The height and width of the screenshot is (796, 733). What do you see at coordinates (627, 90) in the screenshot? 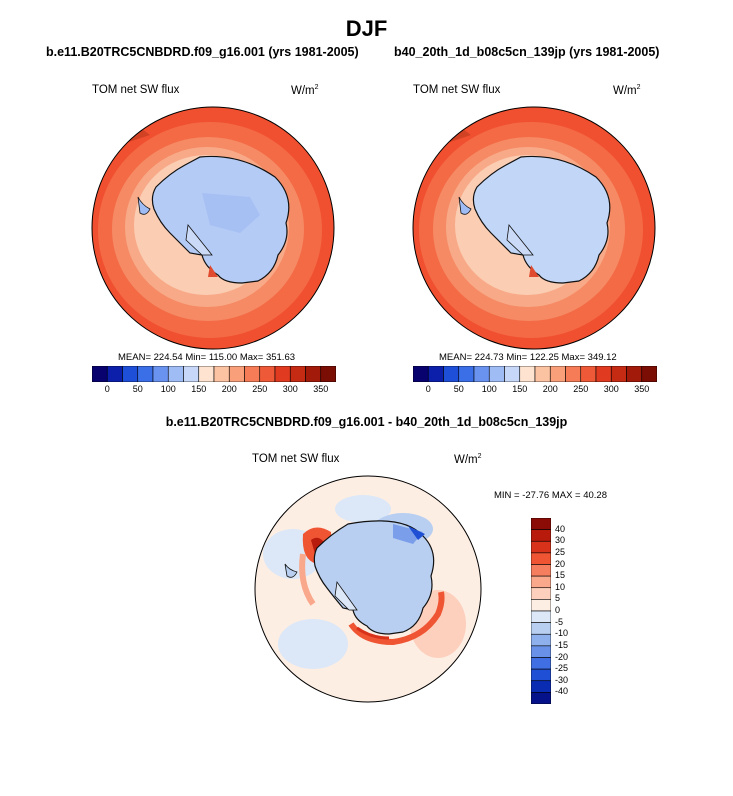
I see `right-units-label: W/m2` at bounding box center [627, 90].